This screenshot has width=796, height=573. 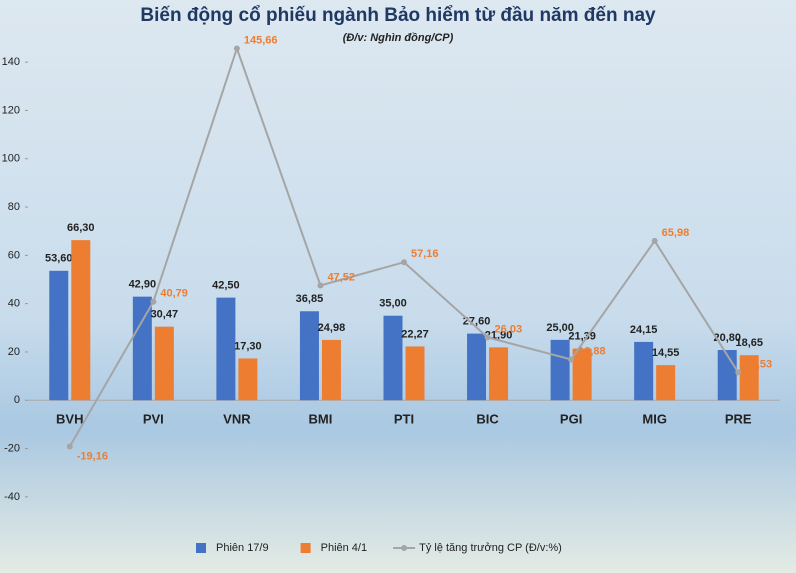 What do you see at coordinates (477, 322) in the screenshot?
I see `value-label: 27,60` at bounding box center [477, 322].